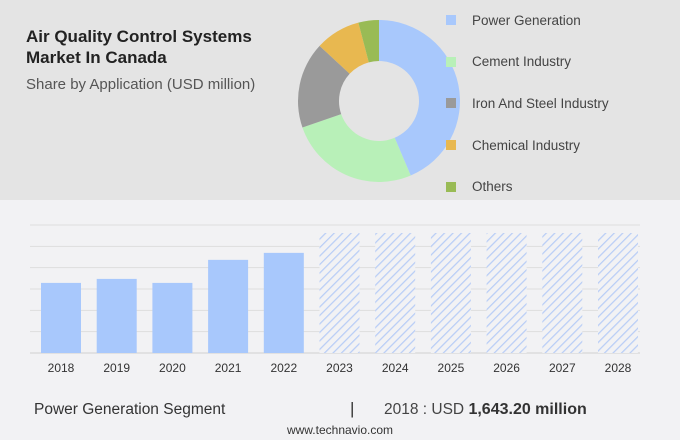 Image resolution: width=680 pixels, height=440 pixels. Describe the element at coordinates (283, 302) in the screenshot. I see `bar-2022` at that location.